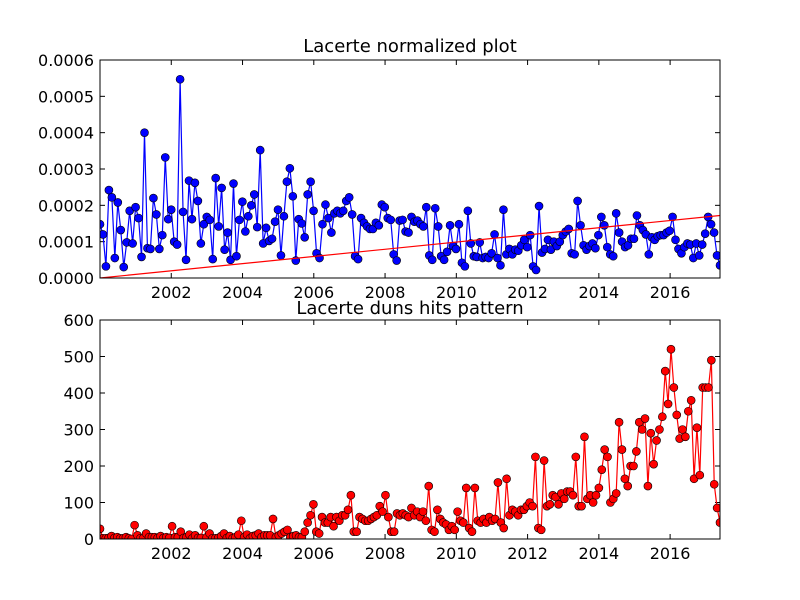 This screenshot has height=600, width=800. Describe the element at coordinates (456, 292) in the screenshot. I see `x-tick-label: 2010` at that location.